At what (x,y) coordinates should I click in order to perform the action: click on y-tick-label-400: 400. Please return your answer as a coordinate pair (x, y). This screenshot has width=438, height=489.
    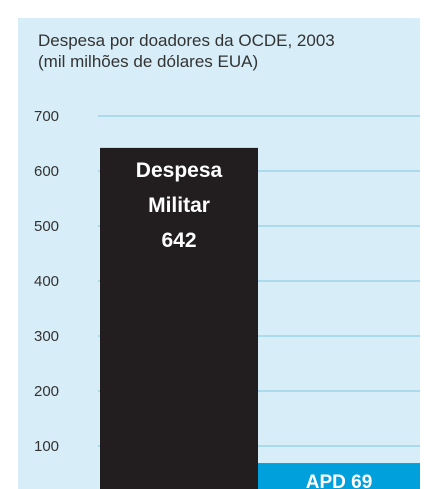
    Looking at the image, I should click on (46, 281).